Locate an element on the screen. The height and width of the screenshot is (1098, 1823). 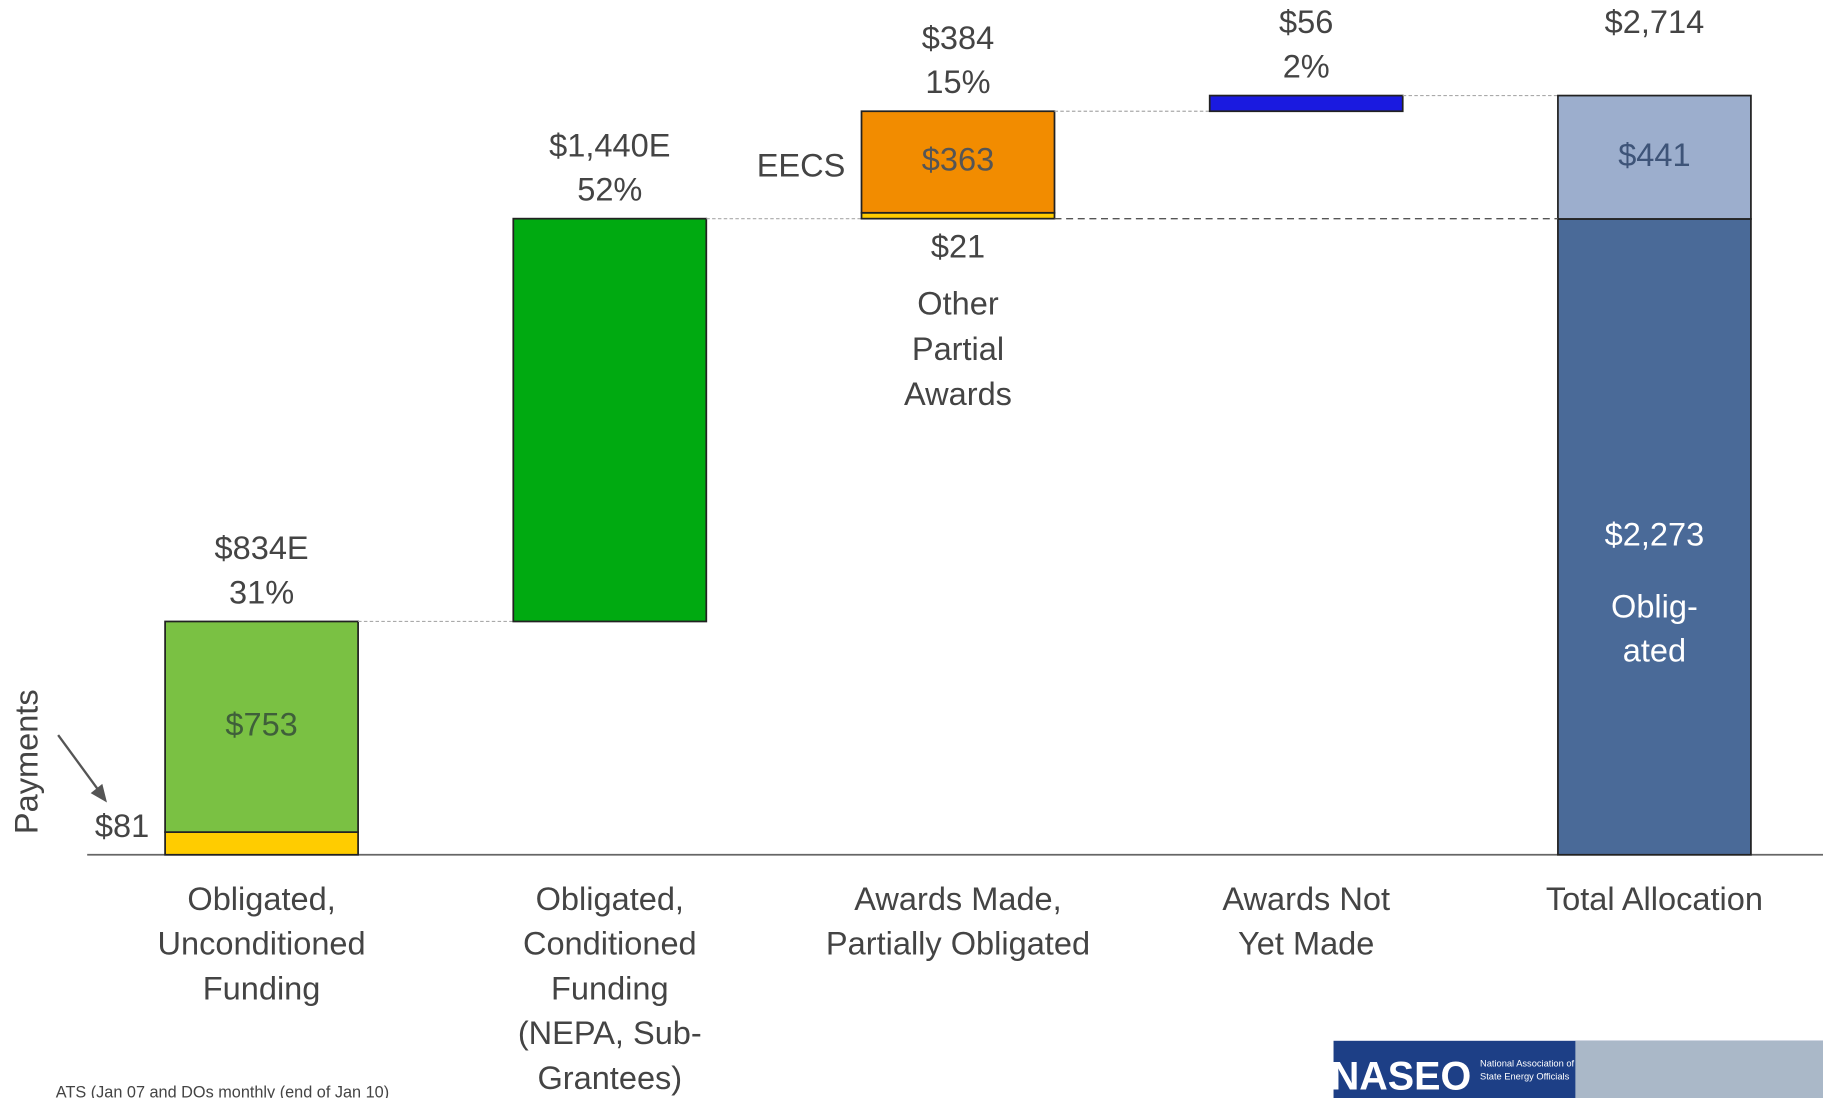
segment-note: Awards is located at coordinates (958, 394).